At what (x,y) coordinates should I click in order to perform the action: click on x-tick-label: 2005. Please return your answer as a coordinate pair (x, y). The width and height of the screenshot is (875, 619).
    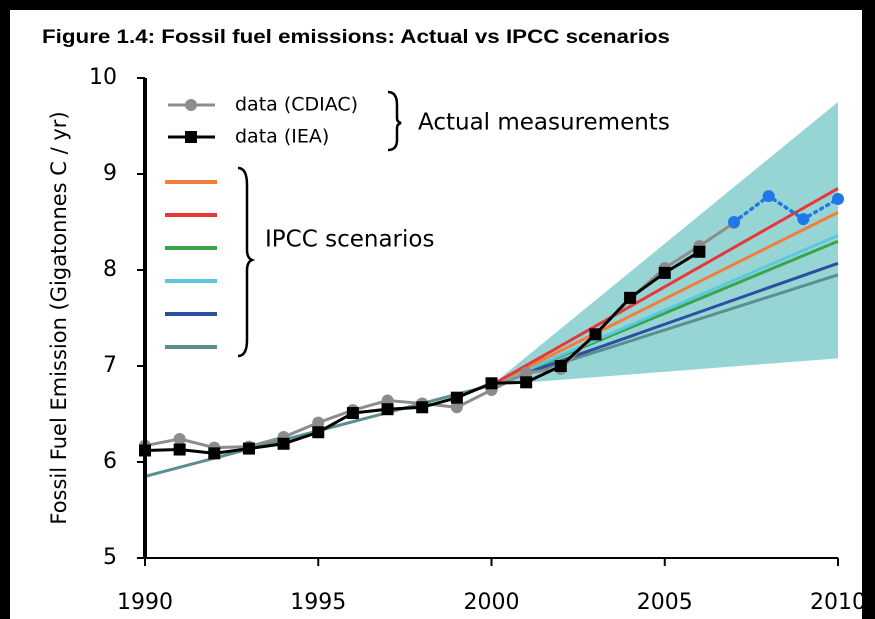
    Looking at the image, I should click on (665, 602).